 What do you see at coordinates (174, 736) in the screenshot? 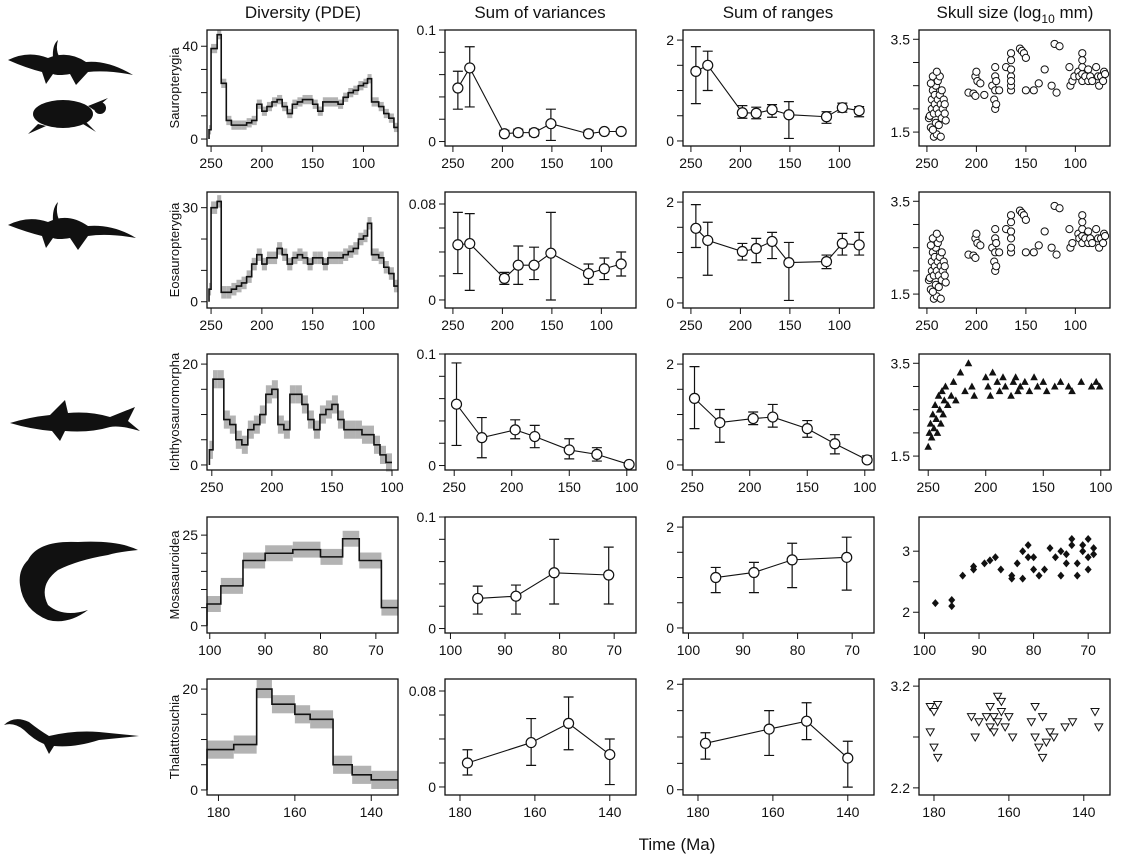
I see `group-label: Thalattosuchia` at bounding box center [174, 736].